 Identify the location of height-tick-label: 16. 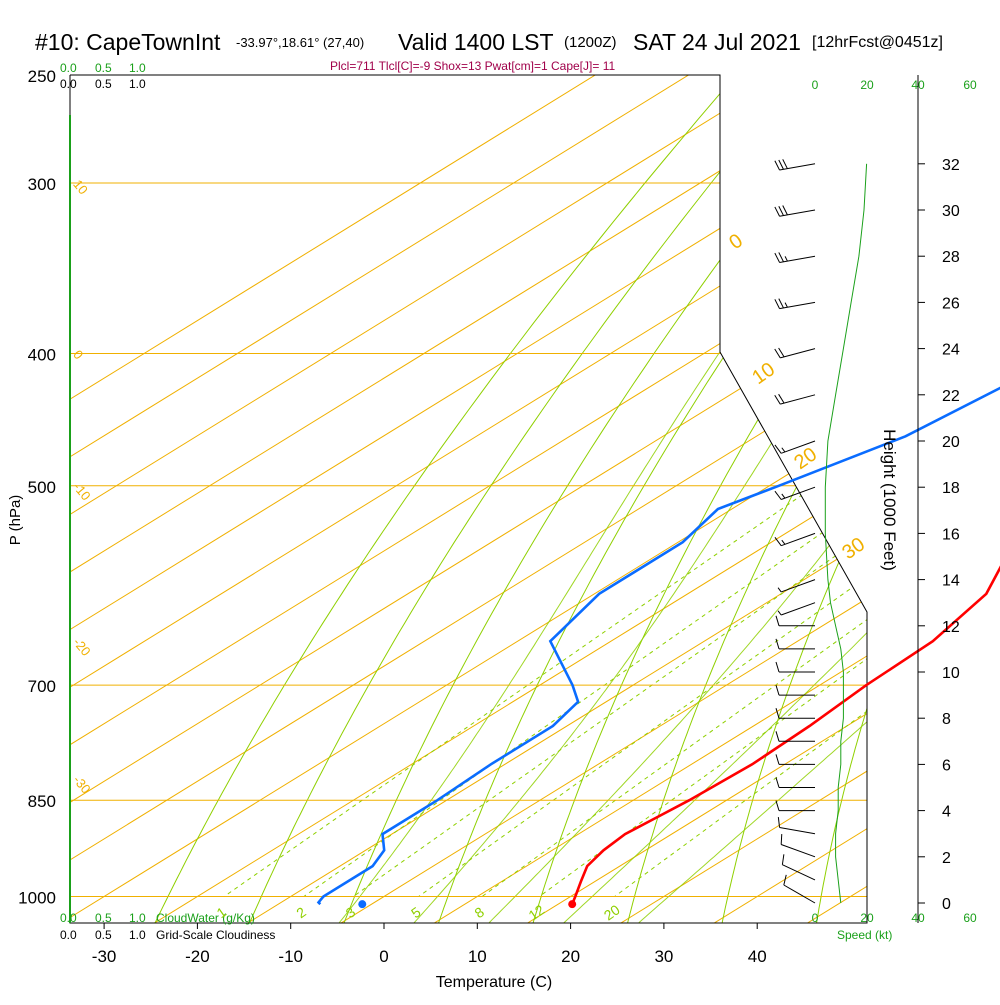
(951, 534).